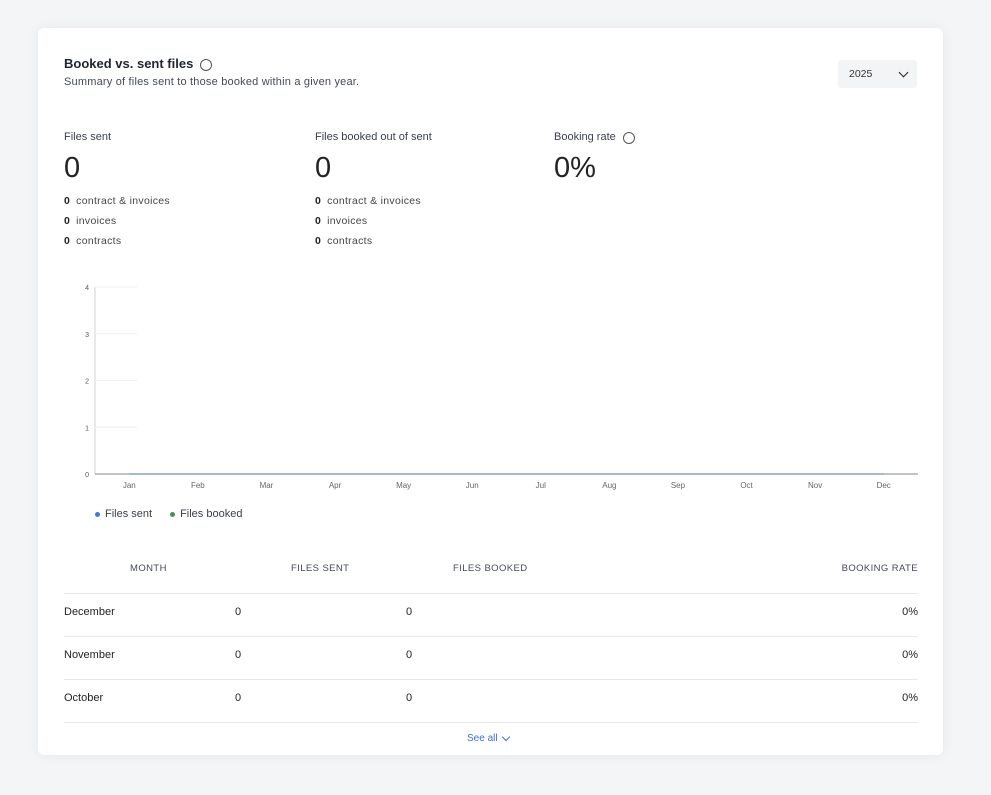  What do you see at coordinates (609, 485) in the screenshot?
I see `x-tick-label: Aug` at bounding box center [609, 485].